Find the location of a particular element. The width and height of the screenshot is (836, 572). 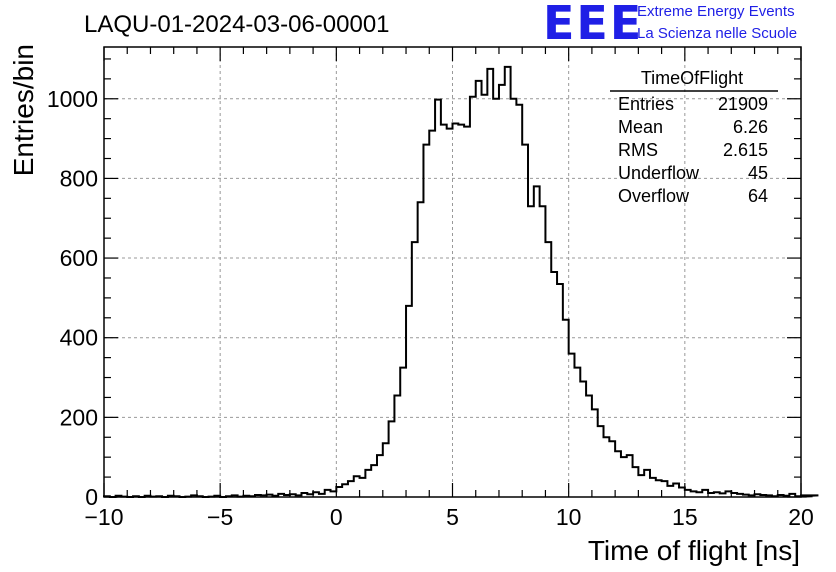

y-tick-label: 600 is located at coordinates (79, 258).